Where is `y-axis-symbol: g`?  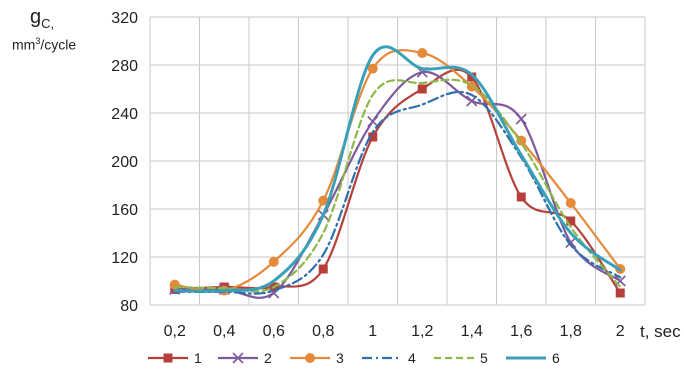
y-axis-symbol: g is located at coordinates (36, 17).